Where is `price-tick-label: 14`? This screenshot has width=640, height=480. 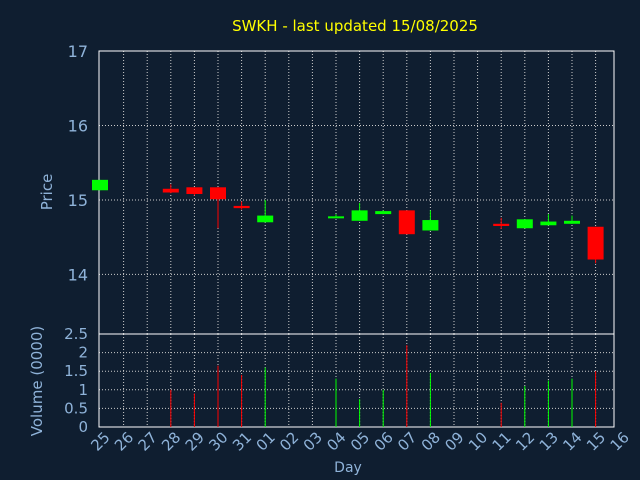
price-tick-label: 14 is located at coordinates (78, 274).